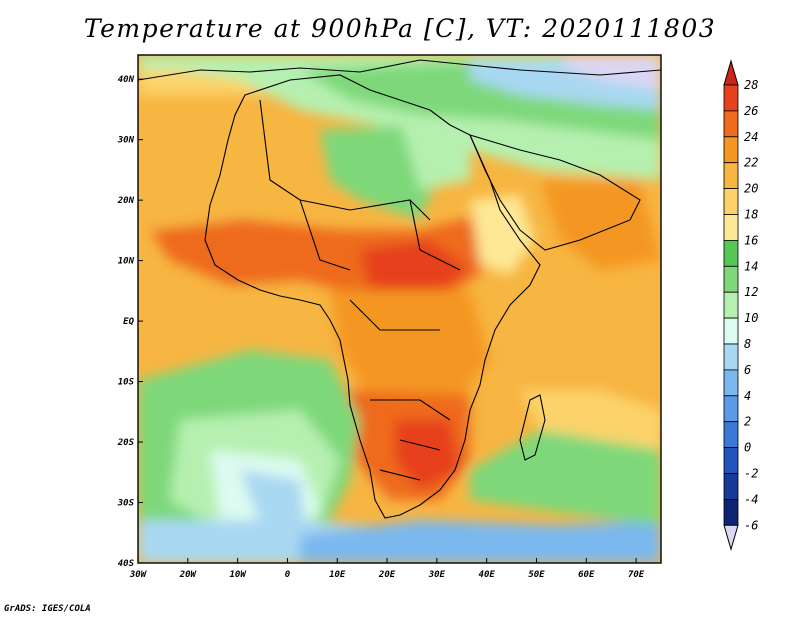 The image size is (800, 618). What do you see at coordinates (126, 141) in the screenshot?
I see `lat-tick-label: 30N` at bounding box center [126, 141].